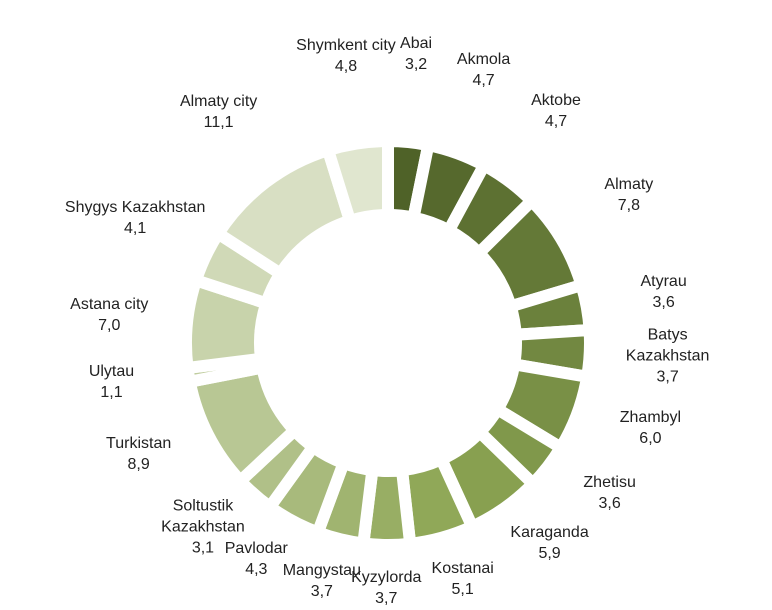 This screenshot has height=610, width=772. Describe the element at coordinates (346, 67) in the screenshot. I see `value-label: 4,8` at that location.